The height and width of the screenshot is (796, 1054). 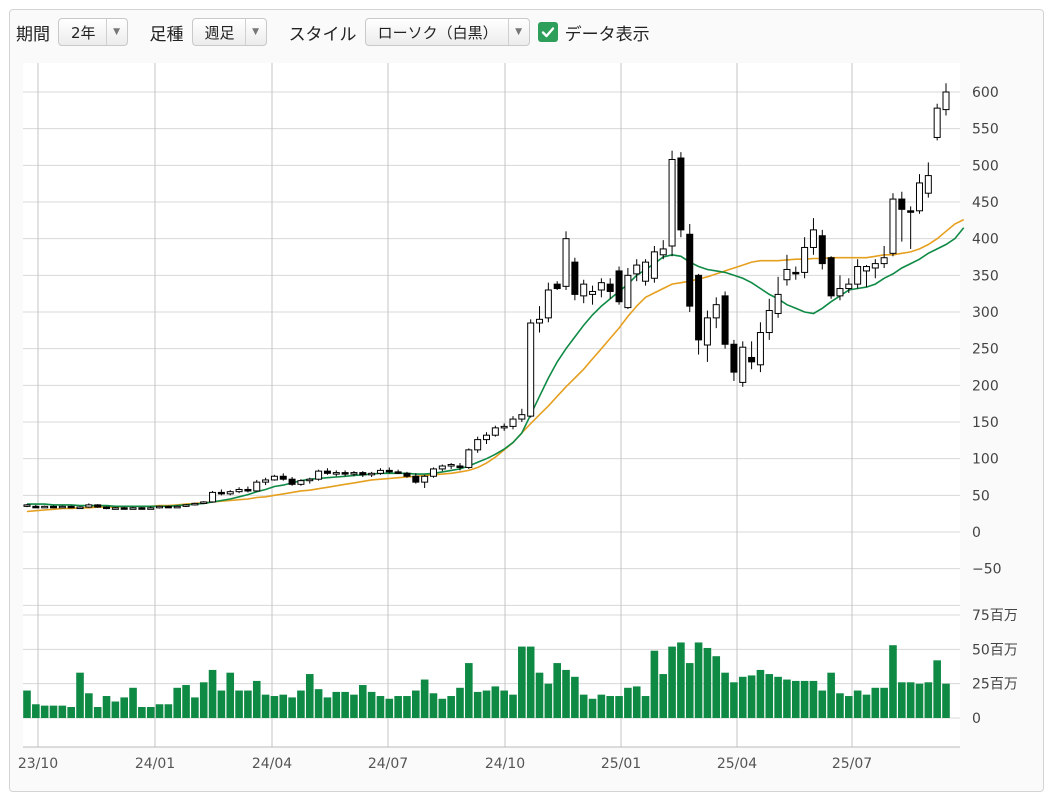 What do you see at coordinates (985, 130) in the screenshot?
I see `y-tick-label: 550` at bounding box center [985, 130].